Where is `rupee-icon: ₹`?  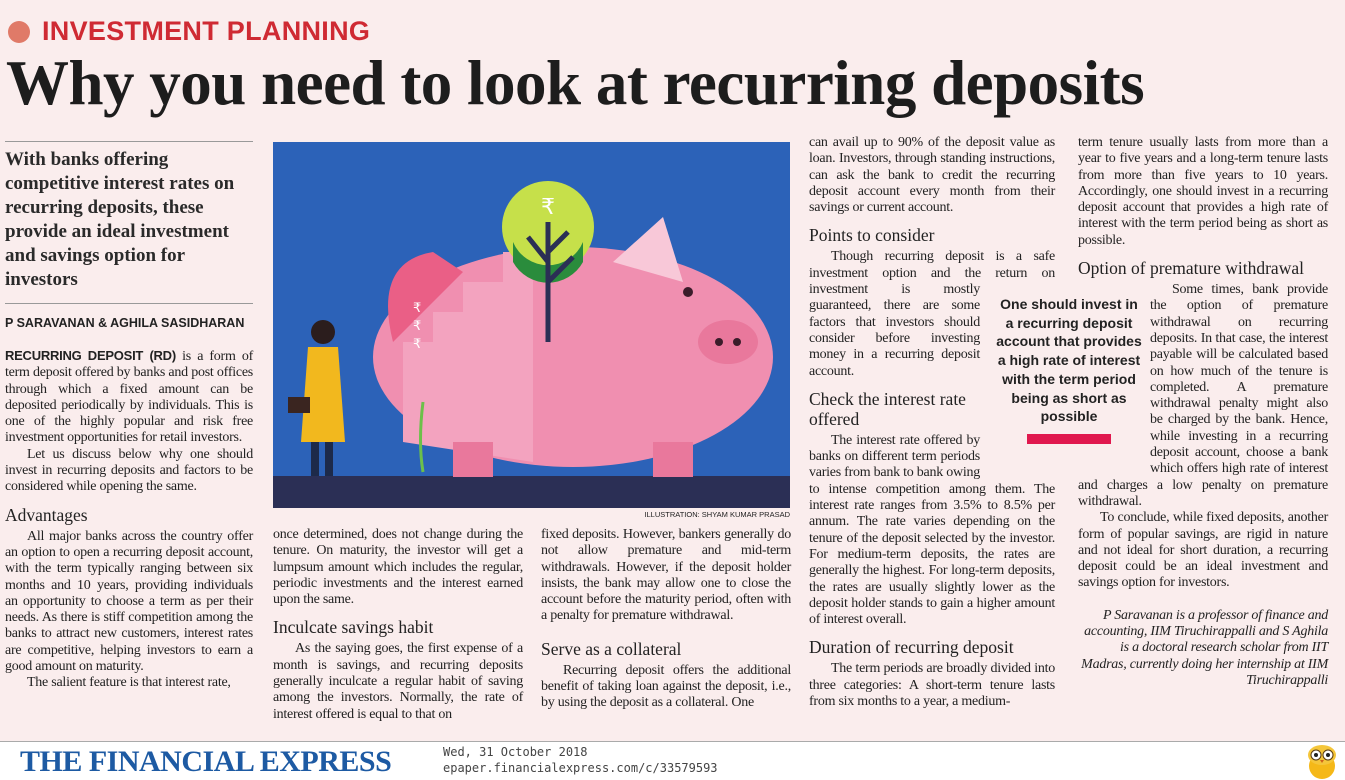 rupee-icon: ₹ is located at coordinates (548, 207).